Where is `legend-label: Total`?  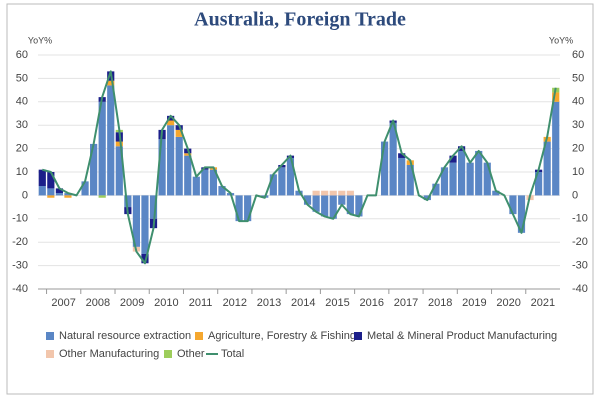
legend-label: Total is located at coordinates (232, 354).